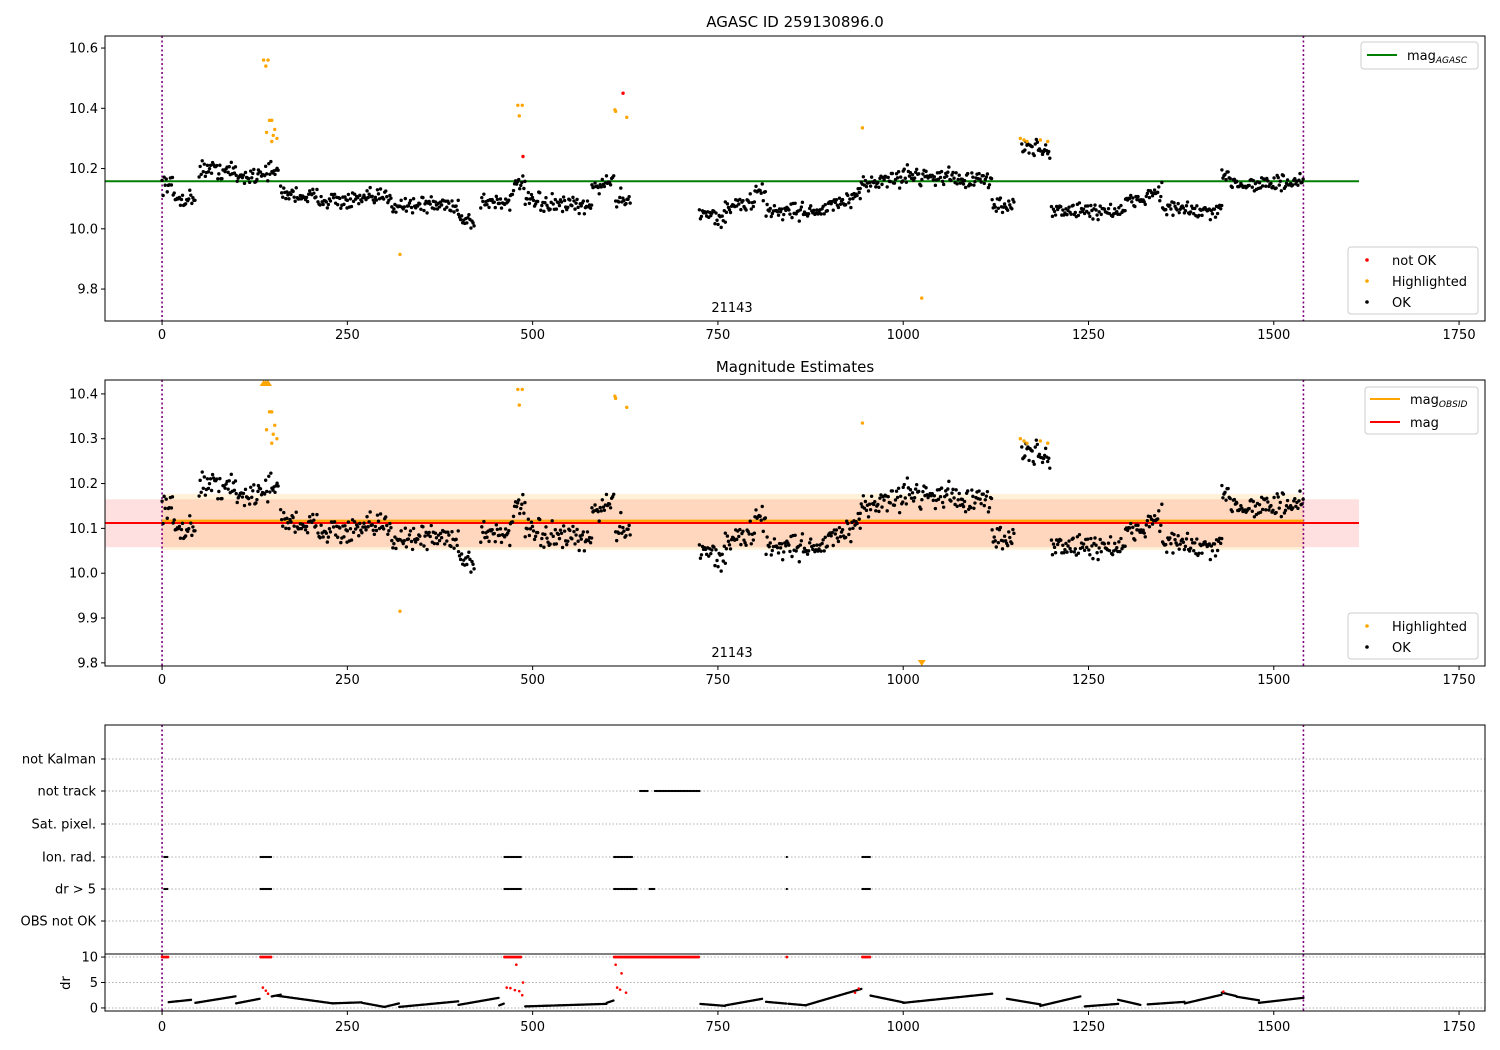  What do you see at coordinates (1367, 260) in the screenshot?
I see `legend-marker` at bounding box center [1367, 260].